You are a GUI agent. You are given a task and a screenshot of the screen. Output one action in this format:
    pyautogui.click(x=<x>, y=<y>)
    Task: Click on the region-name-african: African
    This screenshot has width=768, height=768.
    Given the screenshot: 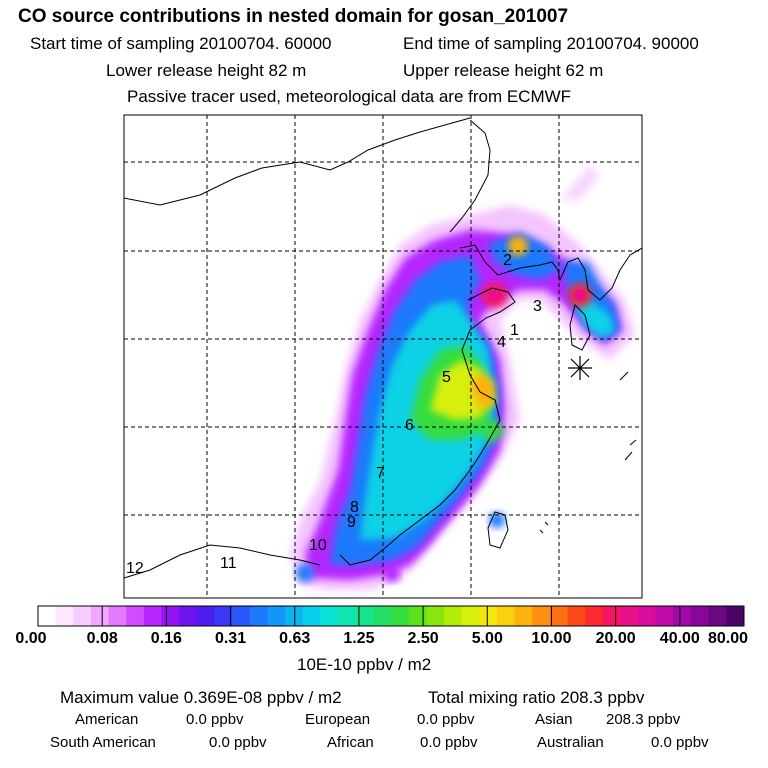 What is the action you would take?
    pyautogui.click(x=350, y=742)
    